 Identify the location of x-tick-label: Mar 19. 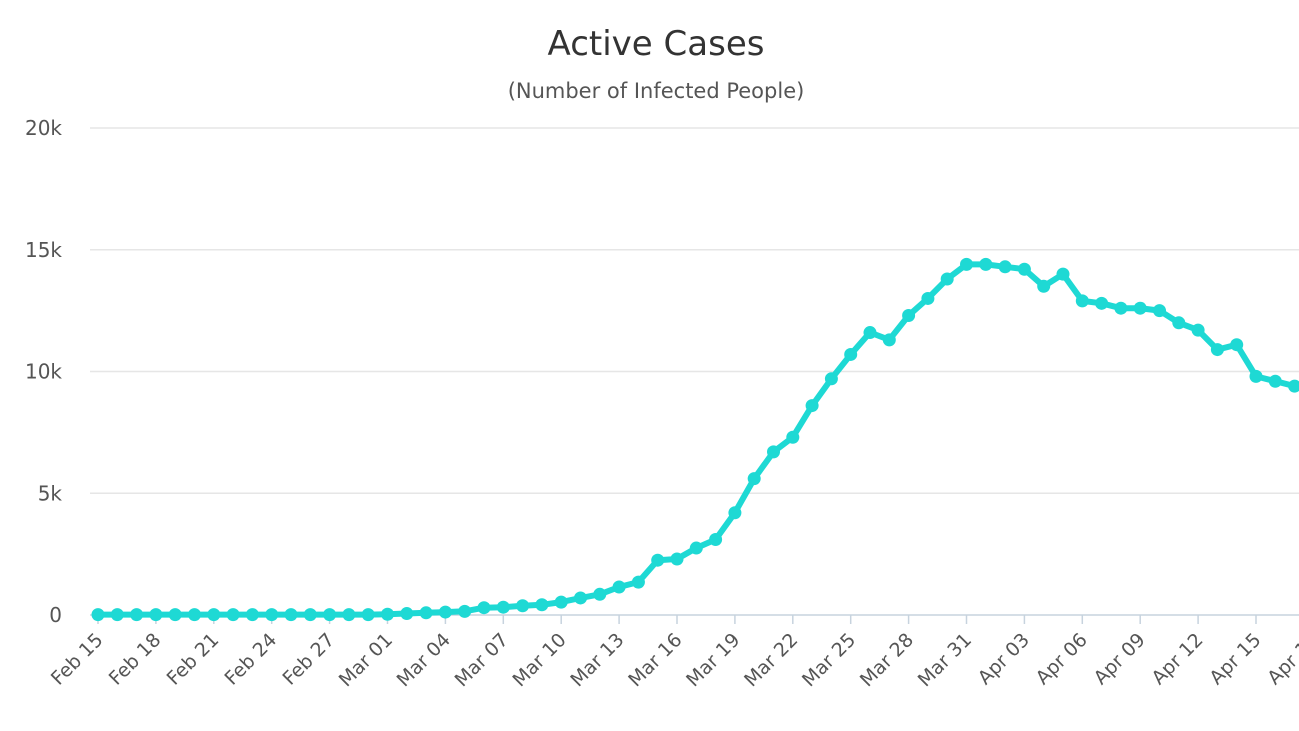
(713, 660).